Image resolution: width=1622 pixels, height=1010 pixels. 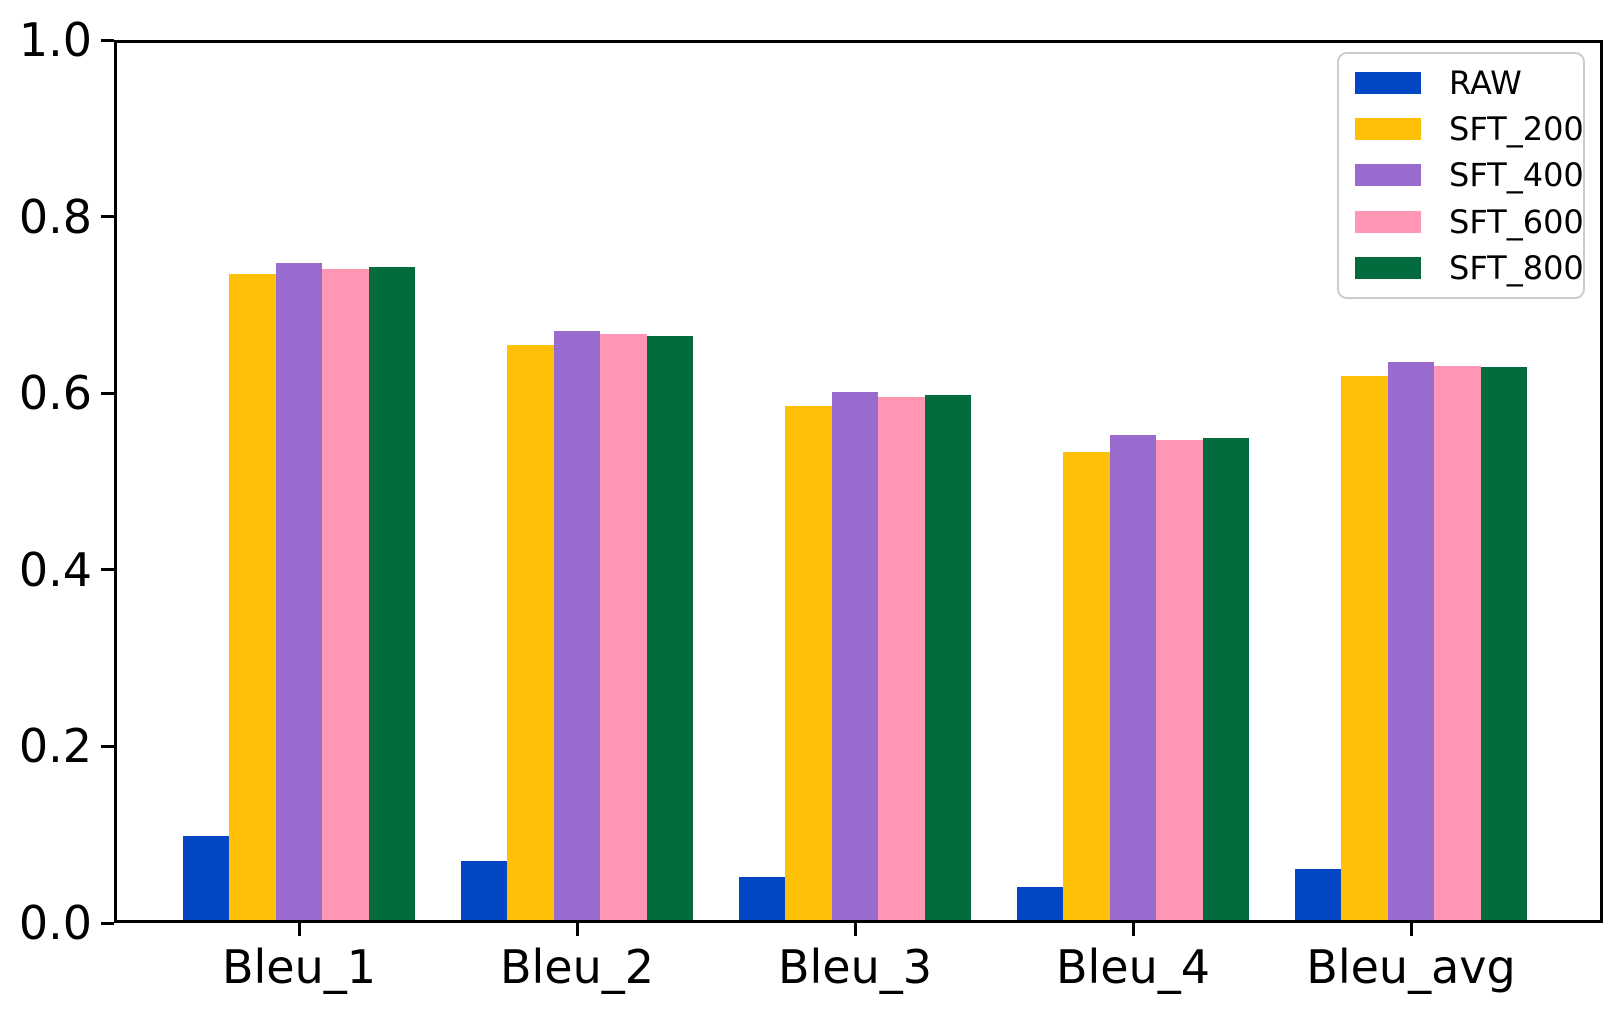 What do you see at coordinates (1364, 649) in the screenshot?
I see `bar-SFT_200-Bleu_avg` at bounding box center [1364, 649].